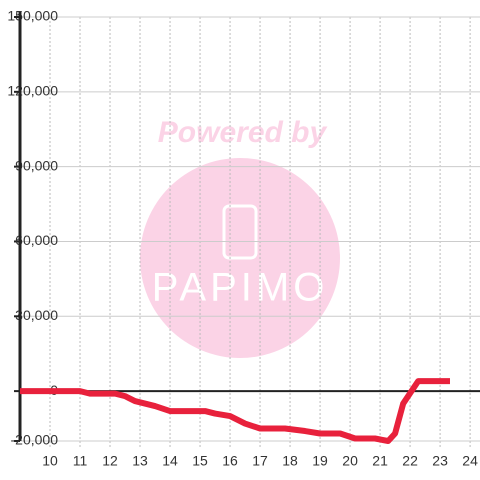  Describe the element at coordinates (410, 461) in the screenshot. I see `x-tick-label: 22` at that location.